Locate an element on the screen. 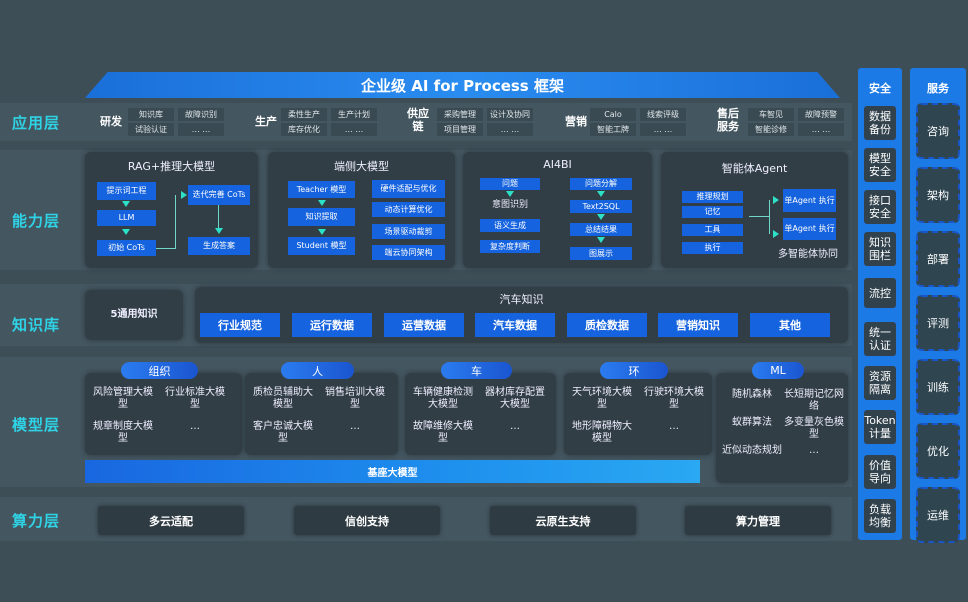  model-item: 多变量灰色模型 is located at coordinates (814, 428).